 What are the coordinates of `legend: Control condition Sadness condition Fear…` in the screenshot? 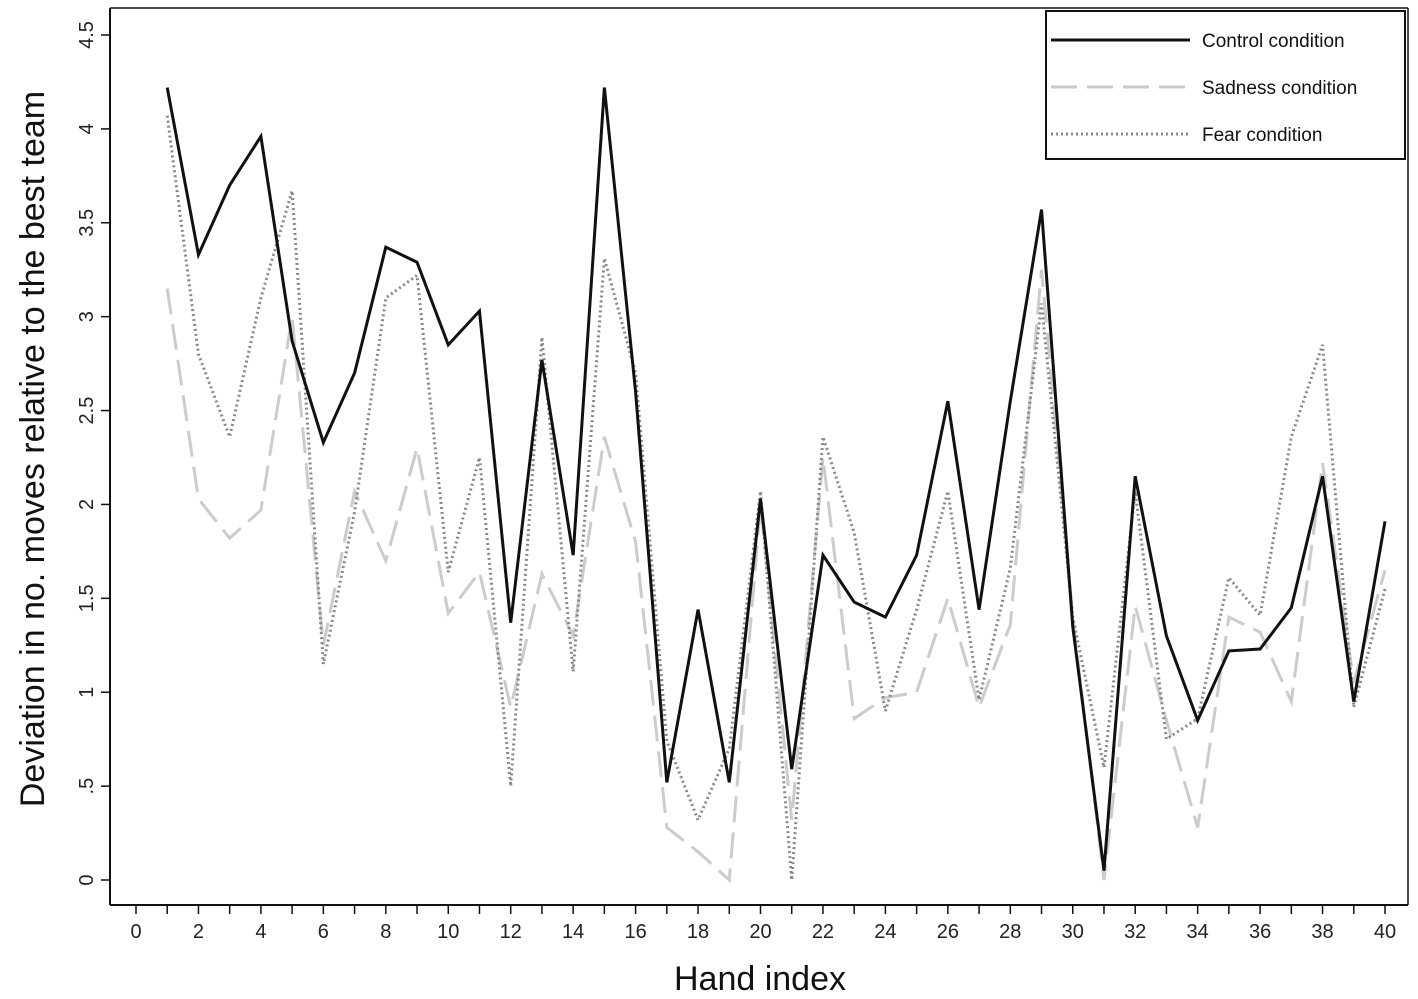 It's located at (1225, 85).